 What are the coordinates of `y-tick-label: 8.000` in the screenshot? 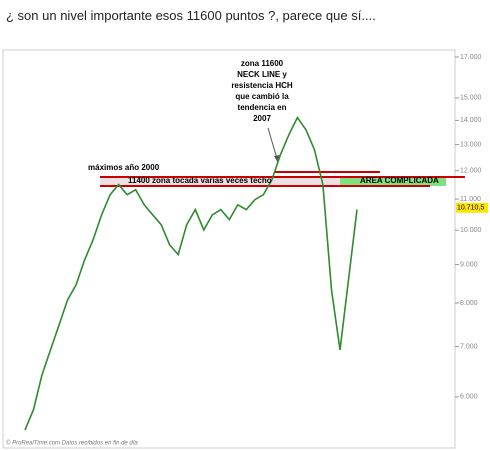 It's located at (469, 303).